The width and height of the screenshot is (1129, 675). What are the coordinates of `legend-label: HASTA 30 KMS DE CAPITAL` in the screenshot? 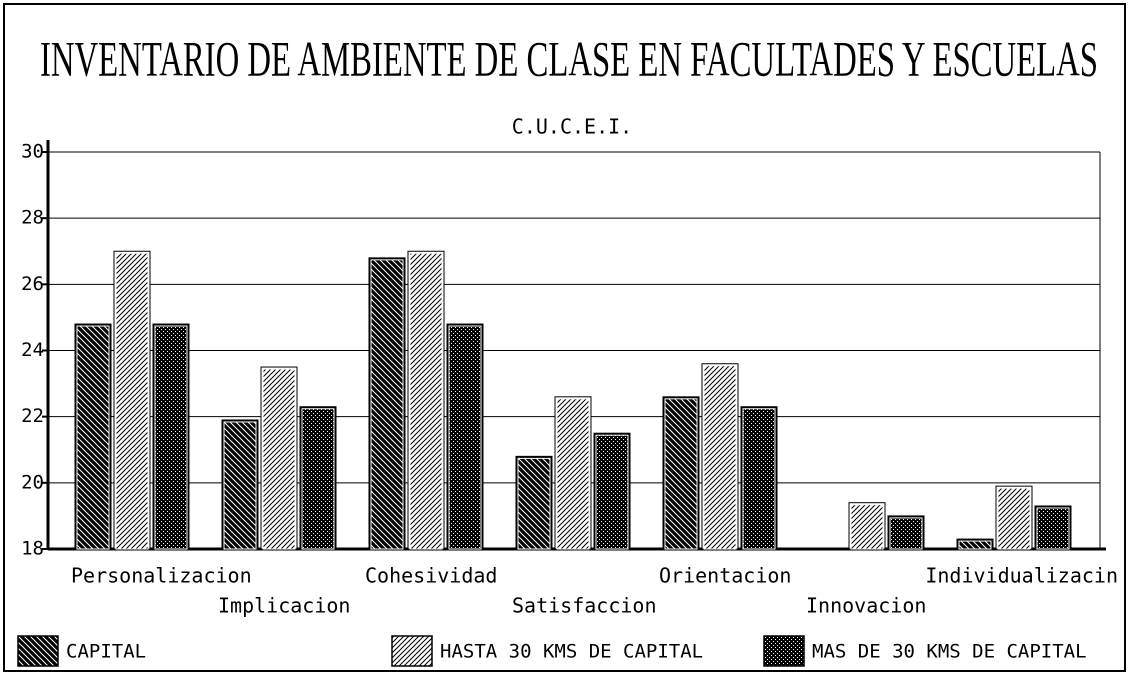 It's located at (571, 652).